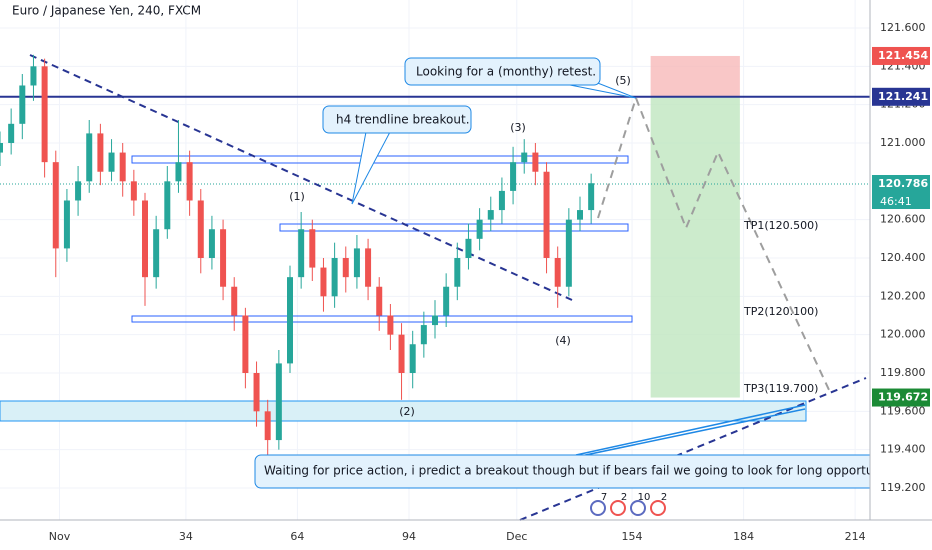 This screenshot has width=932, height=550. I want to click on resistance-zone, so click(380, 159).